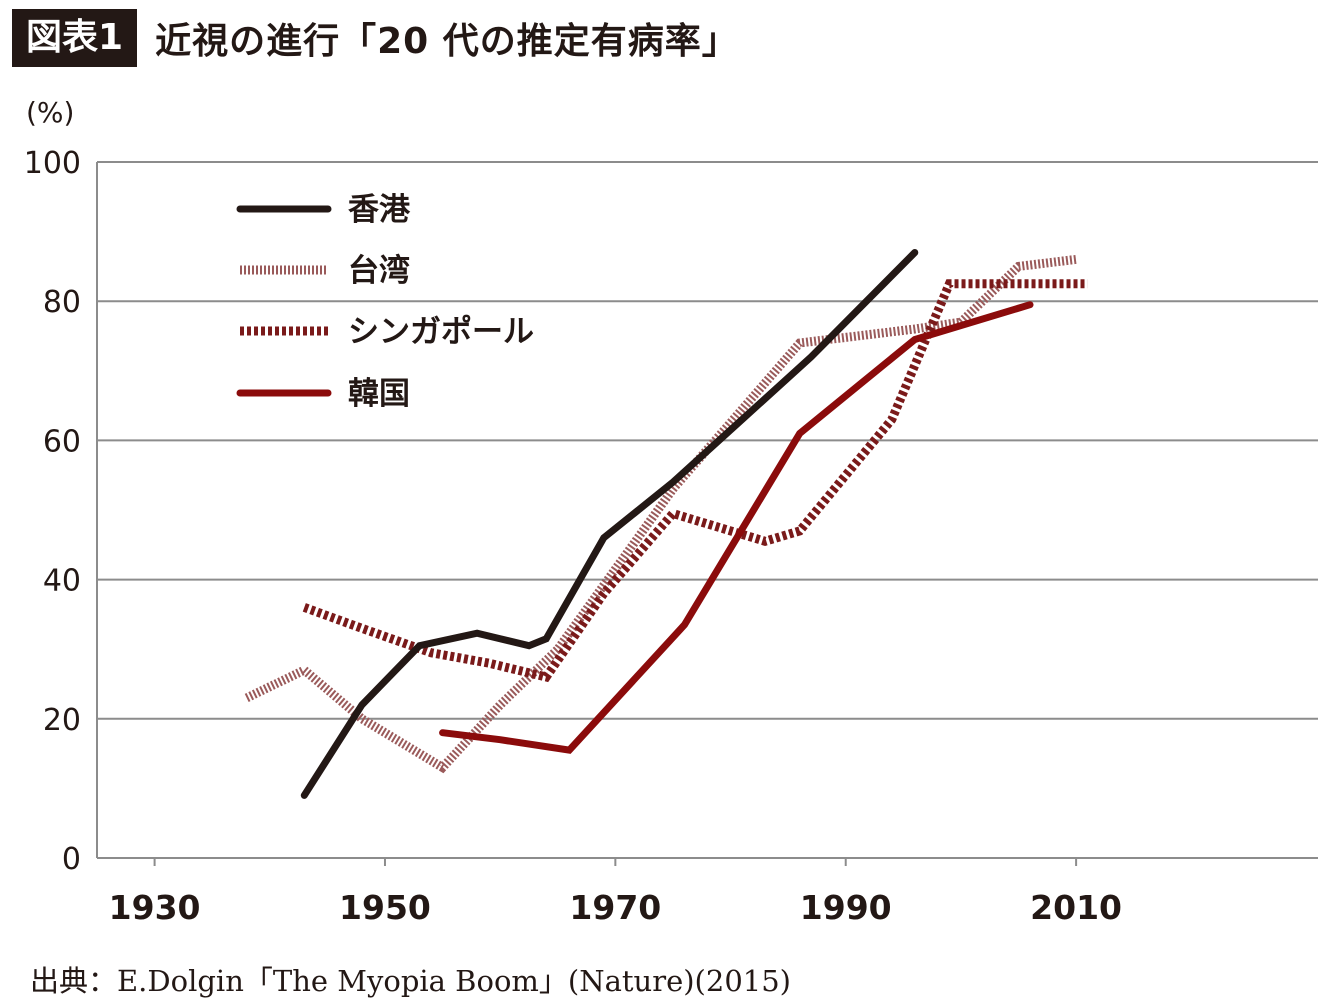 Image resolution: width=1340 pixels, height=1007 pixels. What do you see at coordinates (385, 907) in the screenshot?
I see `x-tick-label-1950: 1950` at bounding box center [385, 907].